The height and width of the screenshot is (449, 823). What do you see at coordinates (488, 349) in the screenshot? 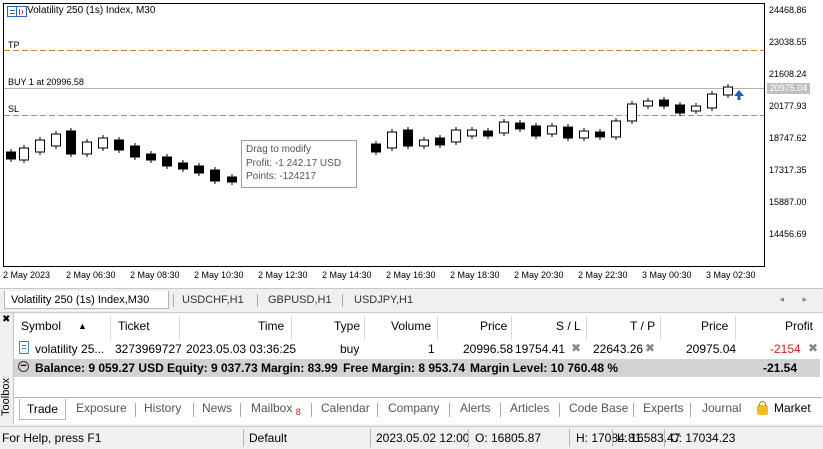
I see `cell-price: 20996.58` at bounding box center [488, 349].